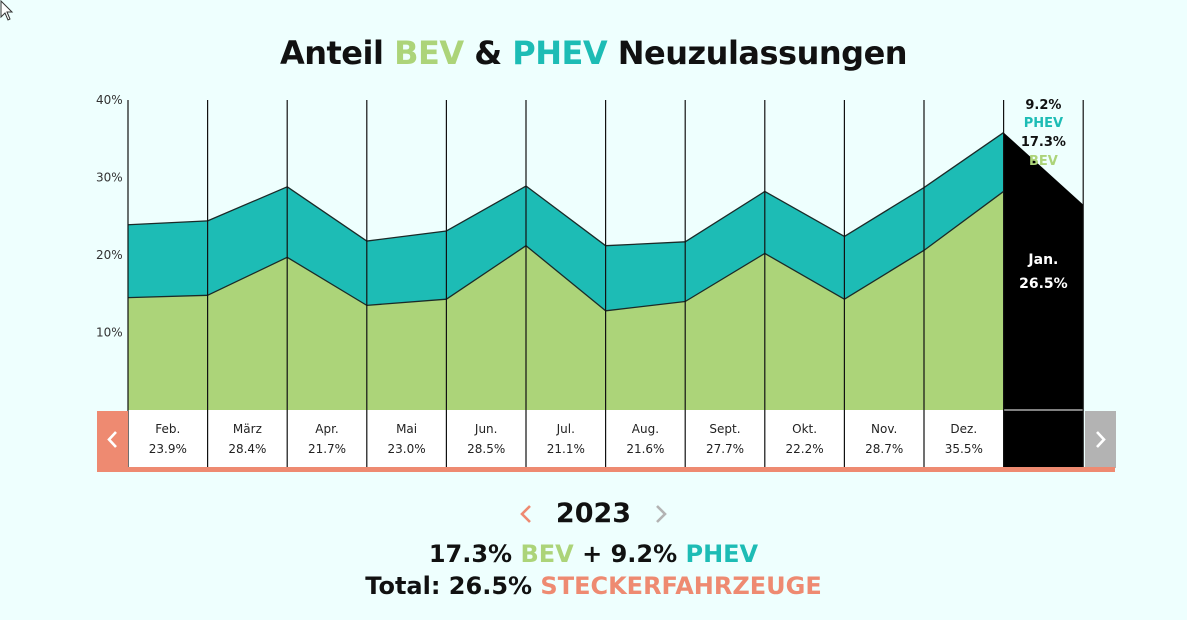 The height and width of the screenshot is (620, 1187). What do you see at coordinates (547, 554) in the screenshot?
I see `summary-bev-label: BEV` at bounding box center [547, 554].